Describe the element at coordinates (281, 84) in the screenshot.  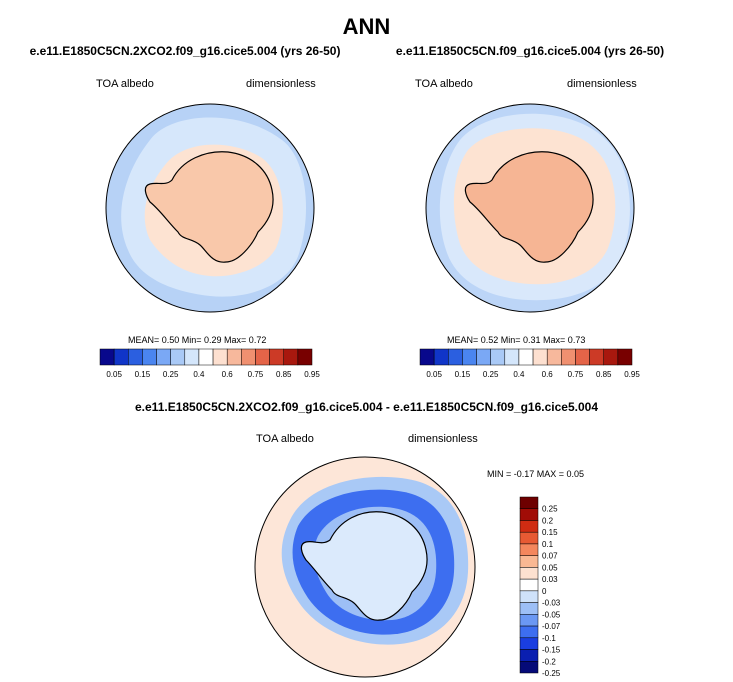
I see `panel1-units: dimensionless` at that location.